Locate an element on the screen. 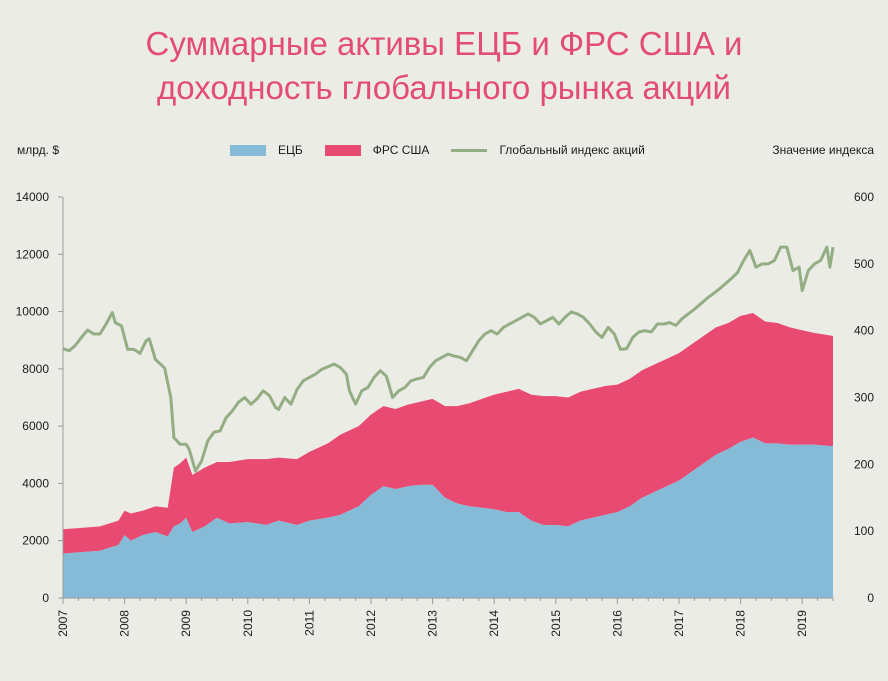 Image resolution: width=888 pixels, height=681 pixels. x-tick-label: 2010 is located at coordinates (248, 623).